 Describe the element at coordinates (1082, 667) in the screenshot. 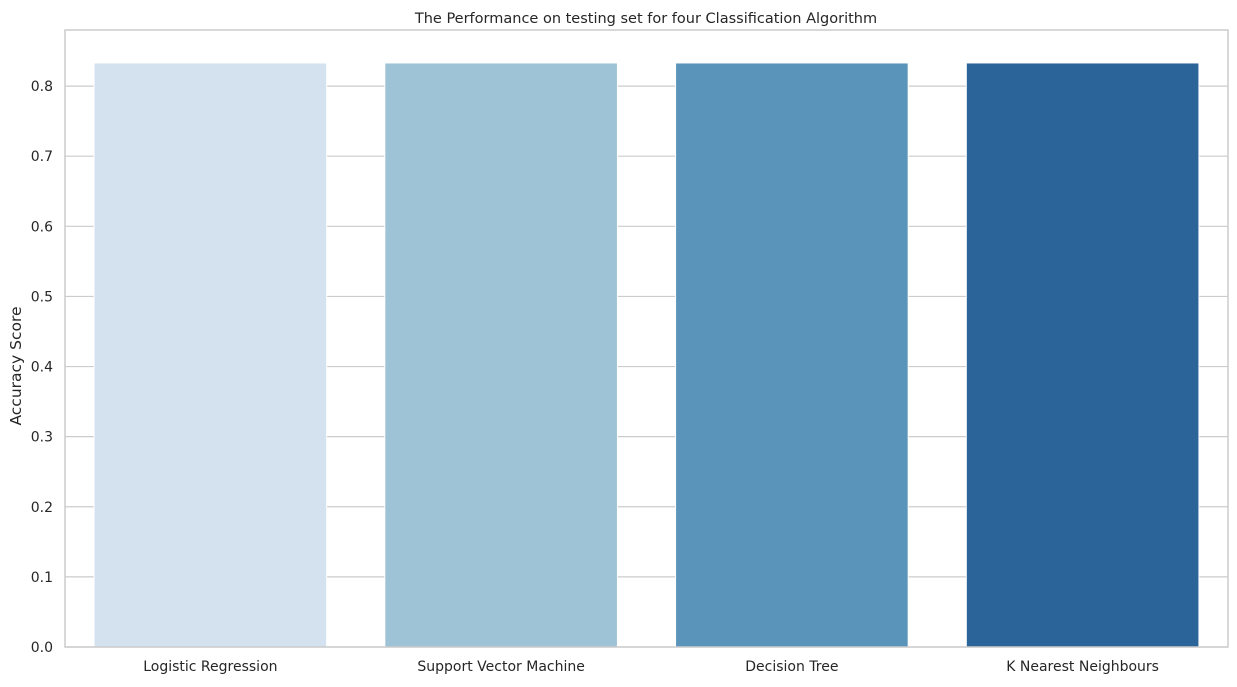

I see `x-tick-label: K Nearest Neighbours` at that location.